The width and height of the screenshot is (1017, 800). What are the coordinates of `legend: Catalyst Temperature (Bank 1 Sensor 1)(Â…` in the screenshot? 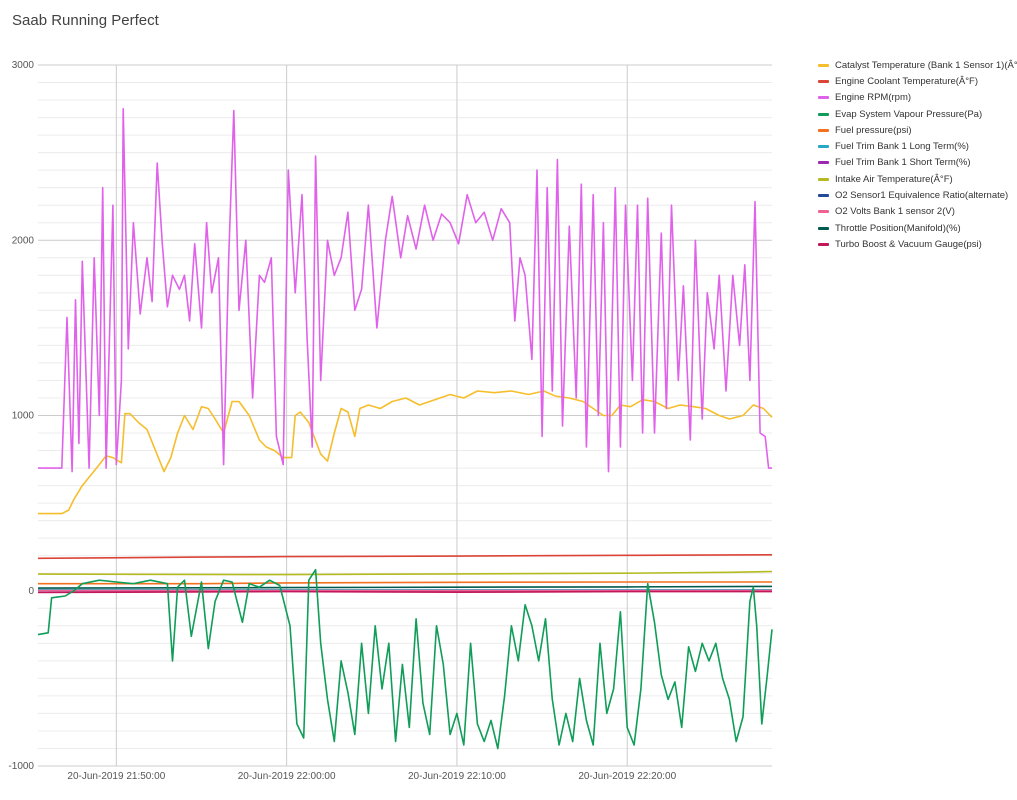 It's located at (917, 155).